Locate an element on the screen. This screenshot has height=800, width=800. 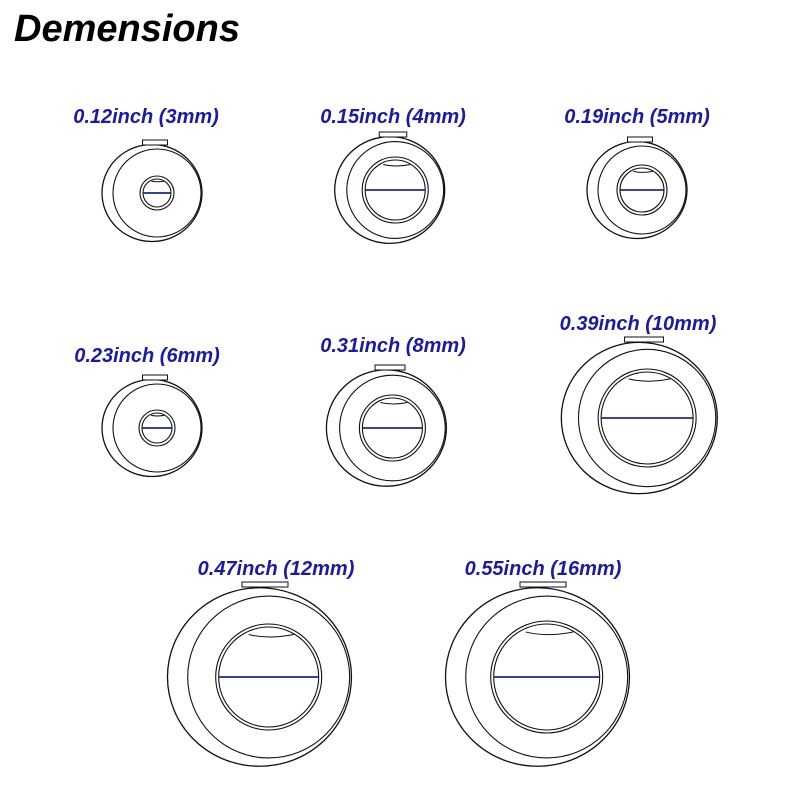
shaft-collar-4mm is located at coordinates (390, 187).